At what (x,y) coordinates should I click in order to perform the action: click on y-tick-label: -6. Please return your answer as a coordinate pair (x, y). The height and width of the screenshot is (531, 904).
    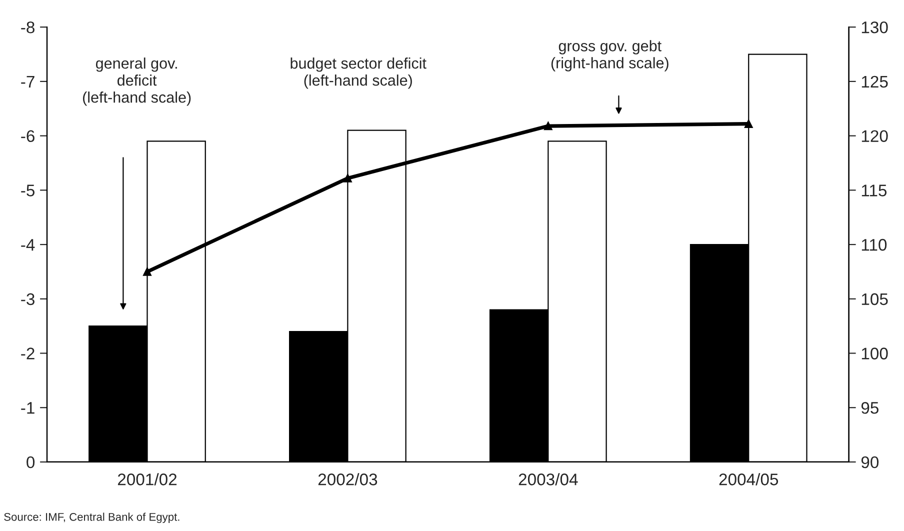
    Looking at the image, I should click on (27, 136).